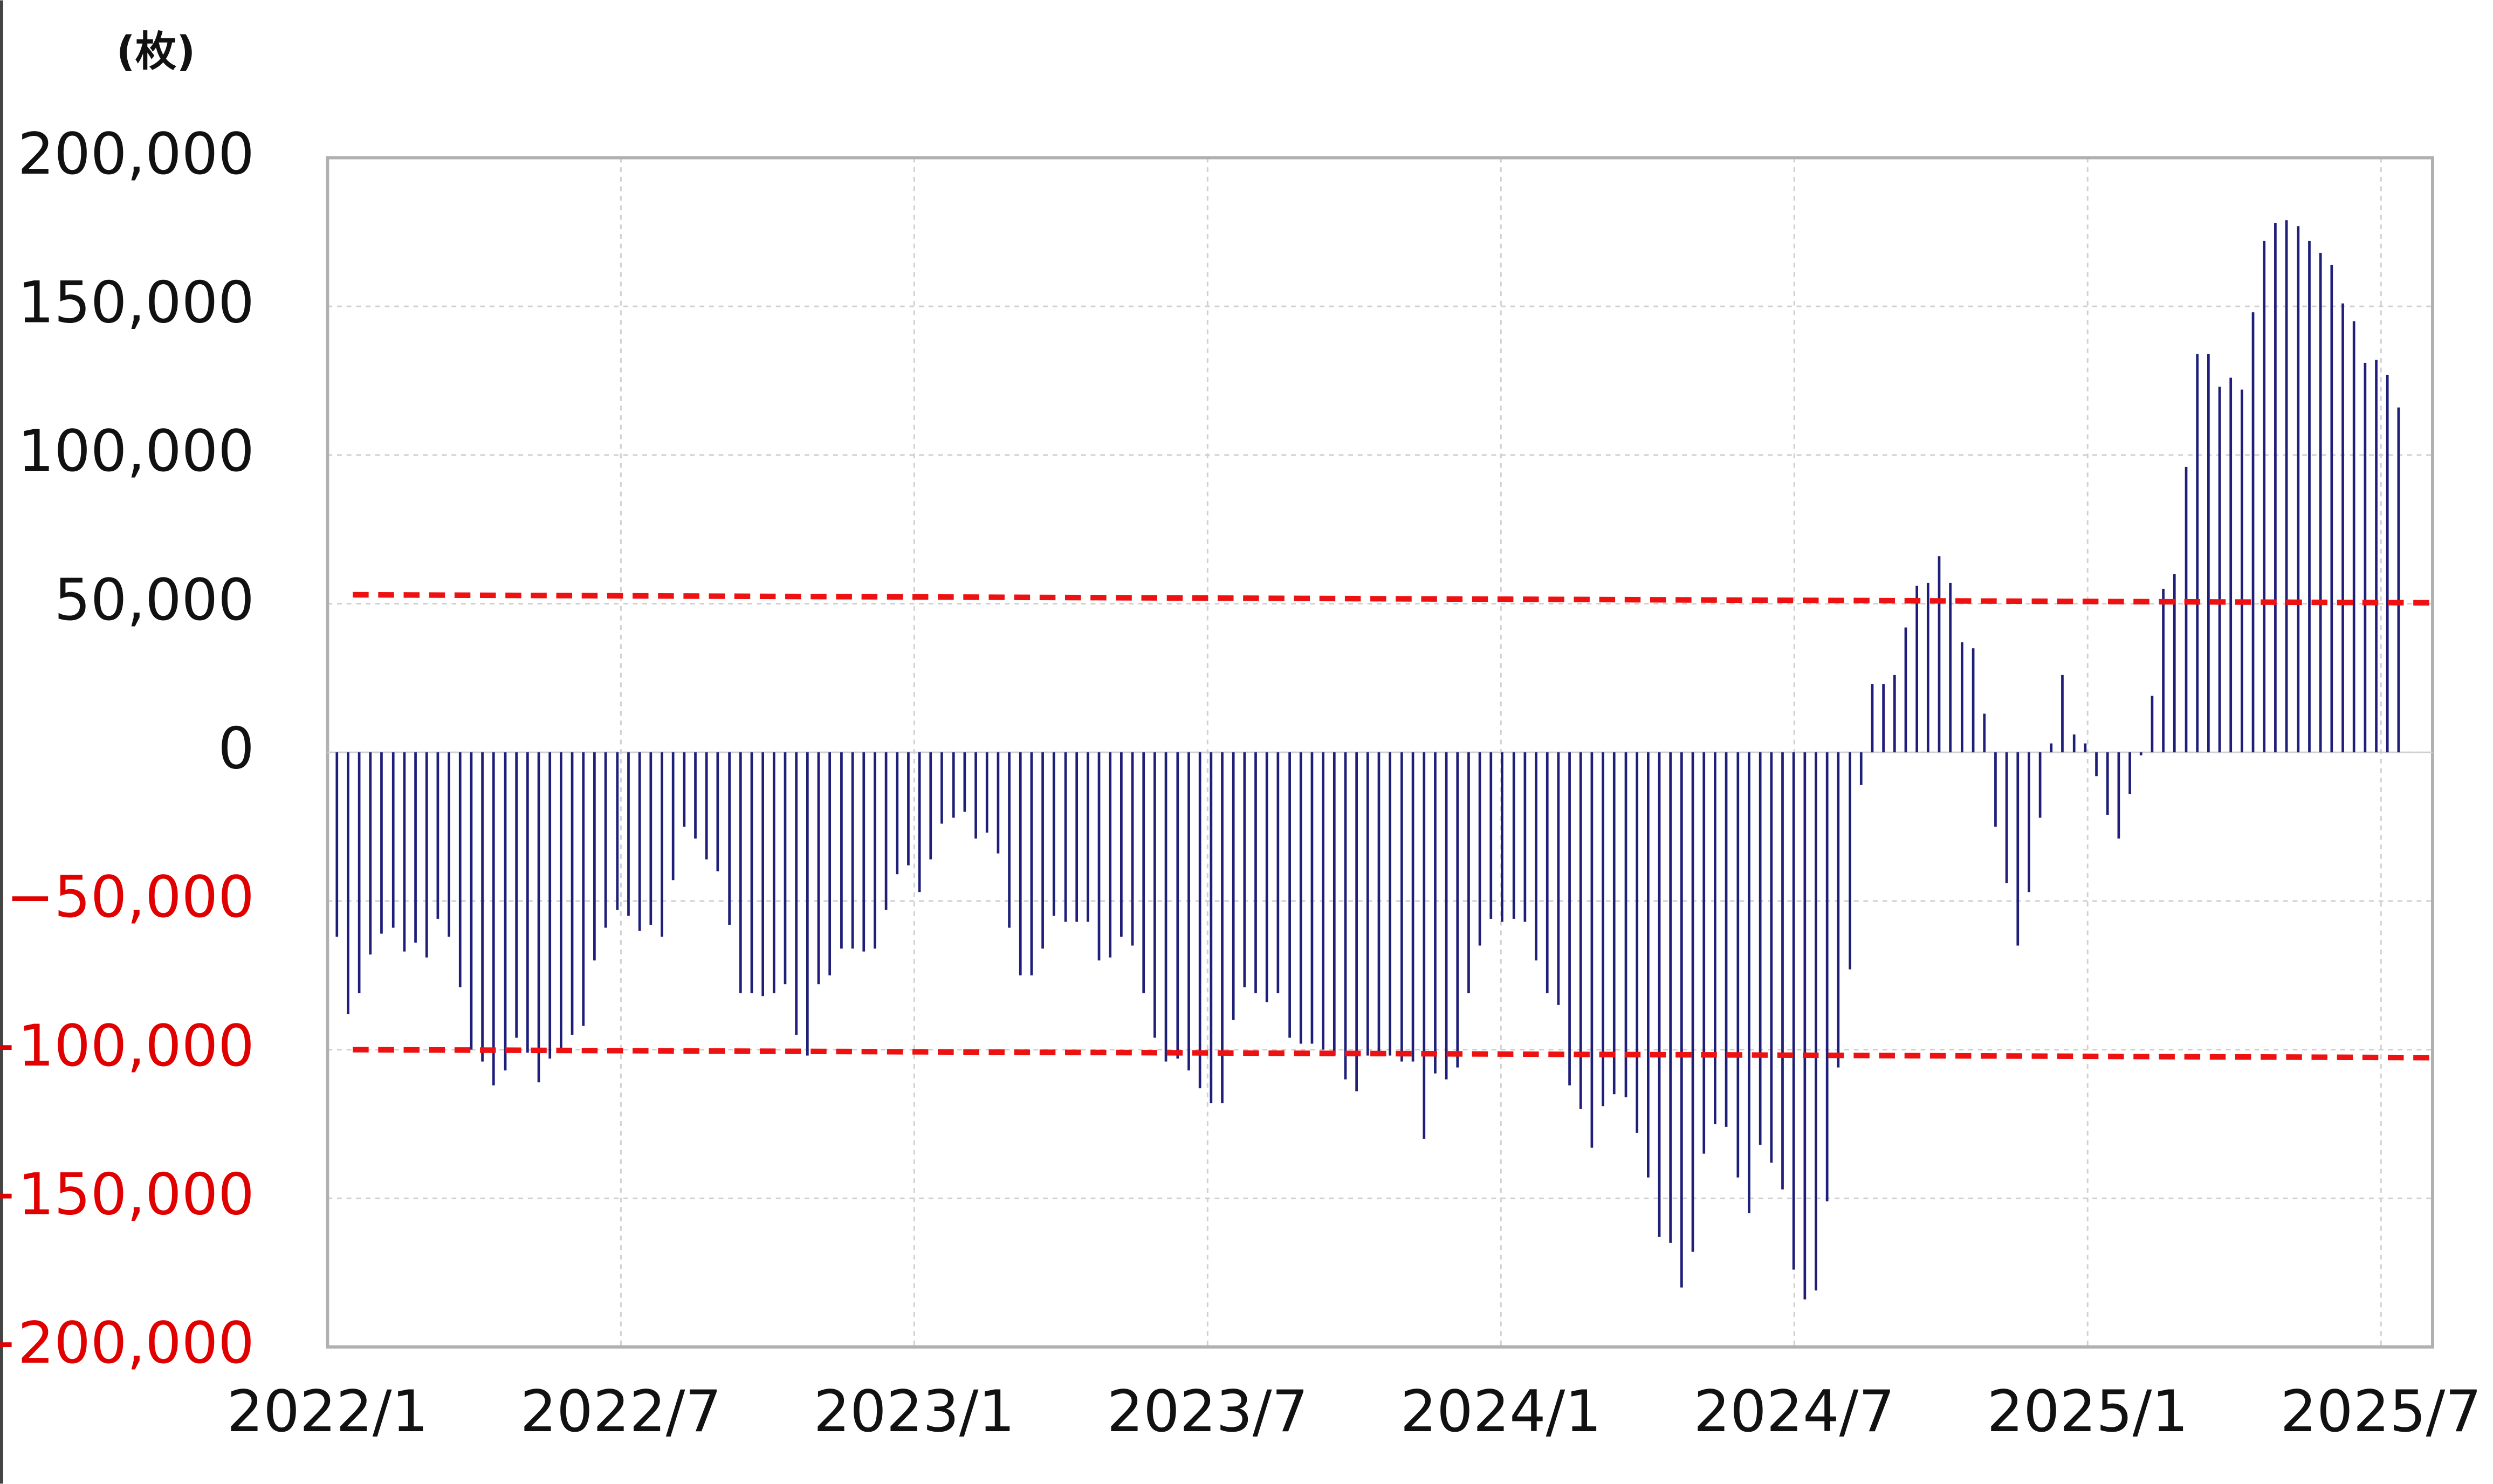  I want to click on y-tick-label: 50,000, so click(154, 600).